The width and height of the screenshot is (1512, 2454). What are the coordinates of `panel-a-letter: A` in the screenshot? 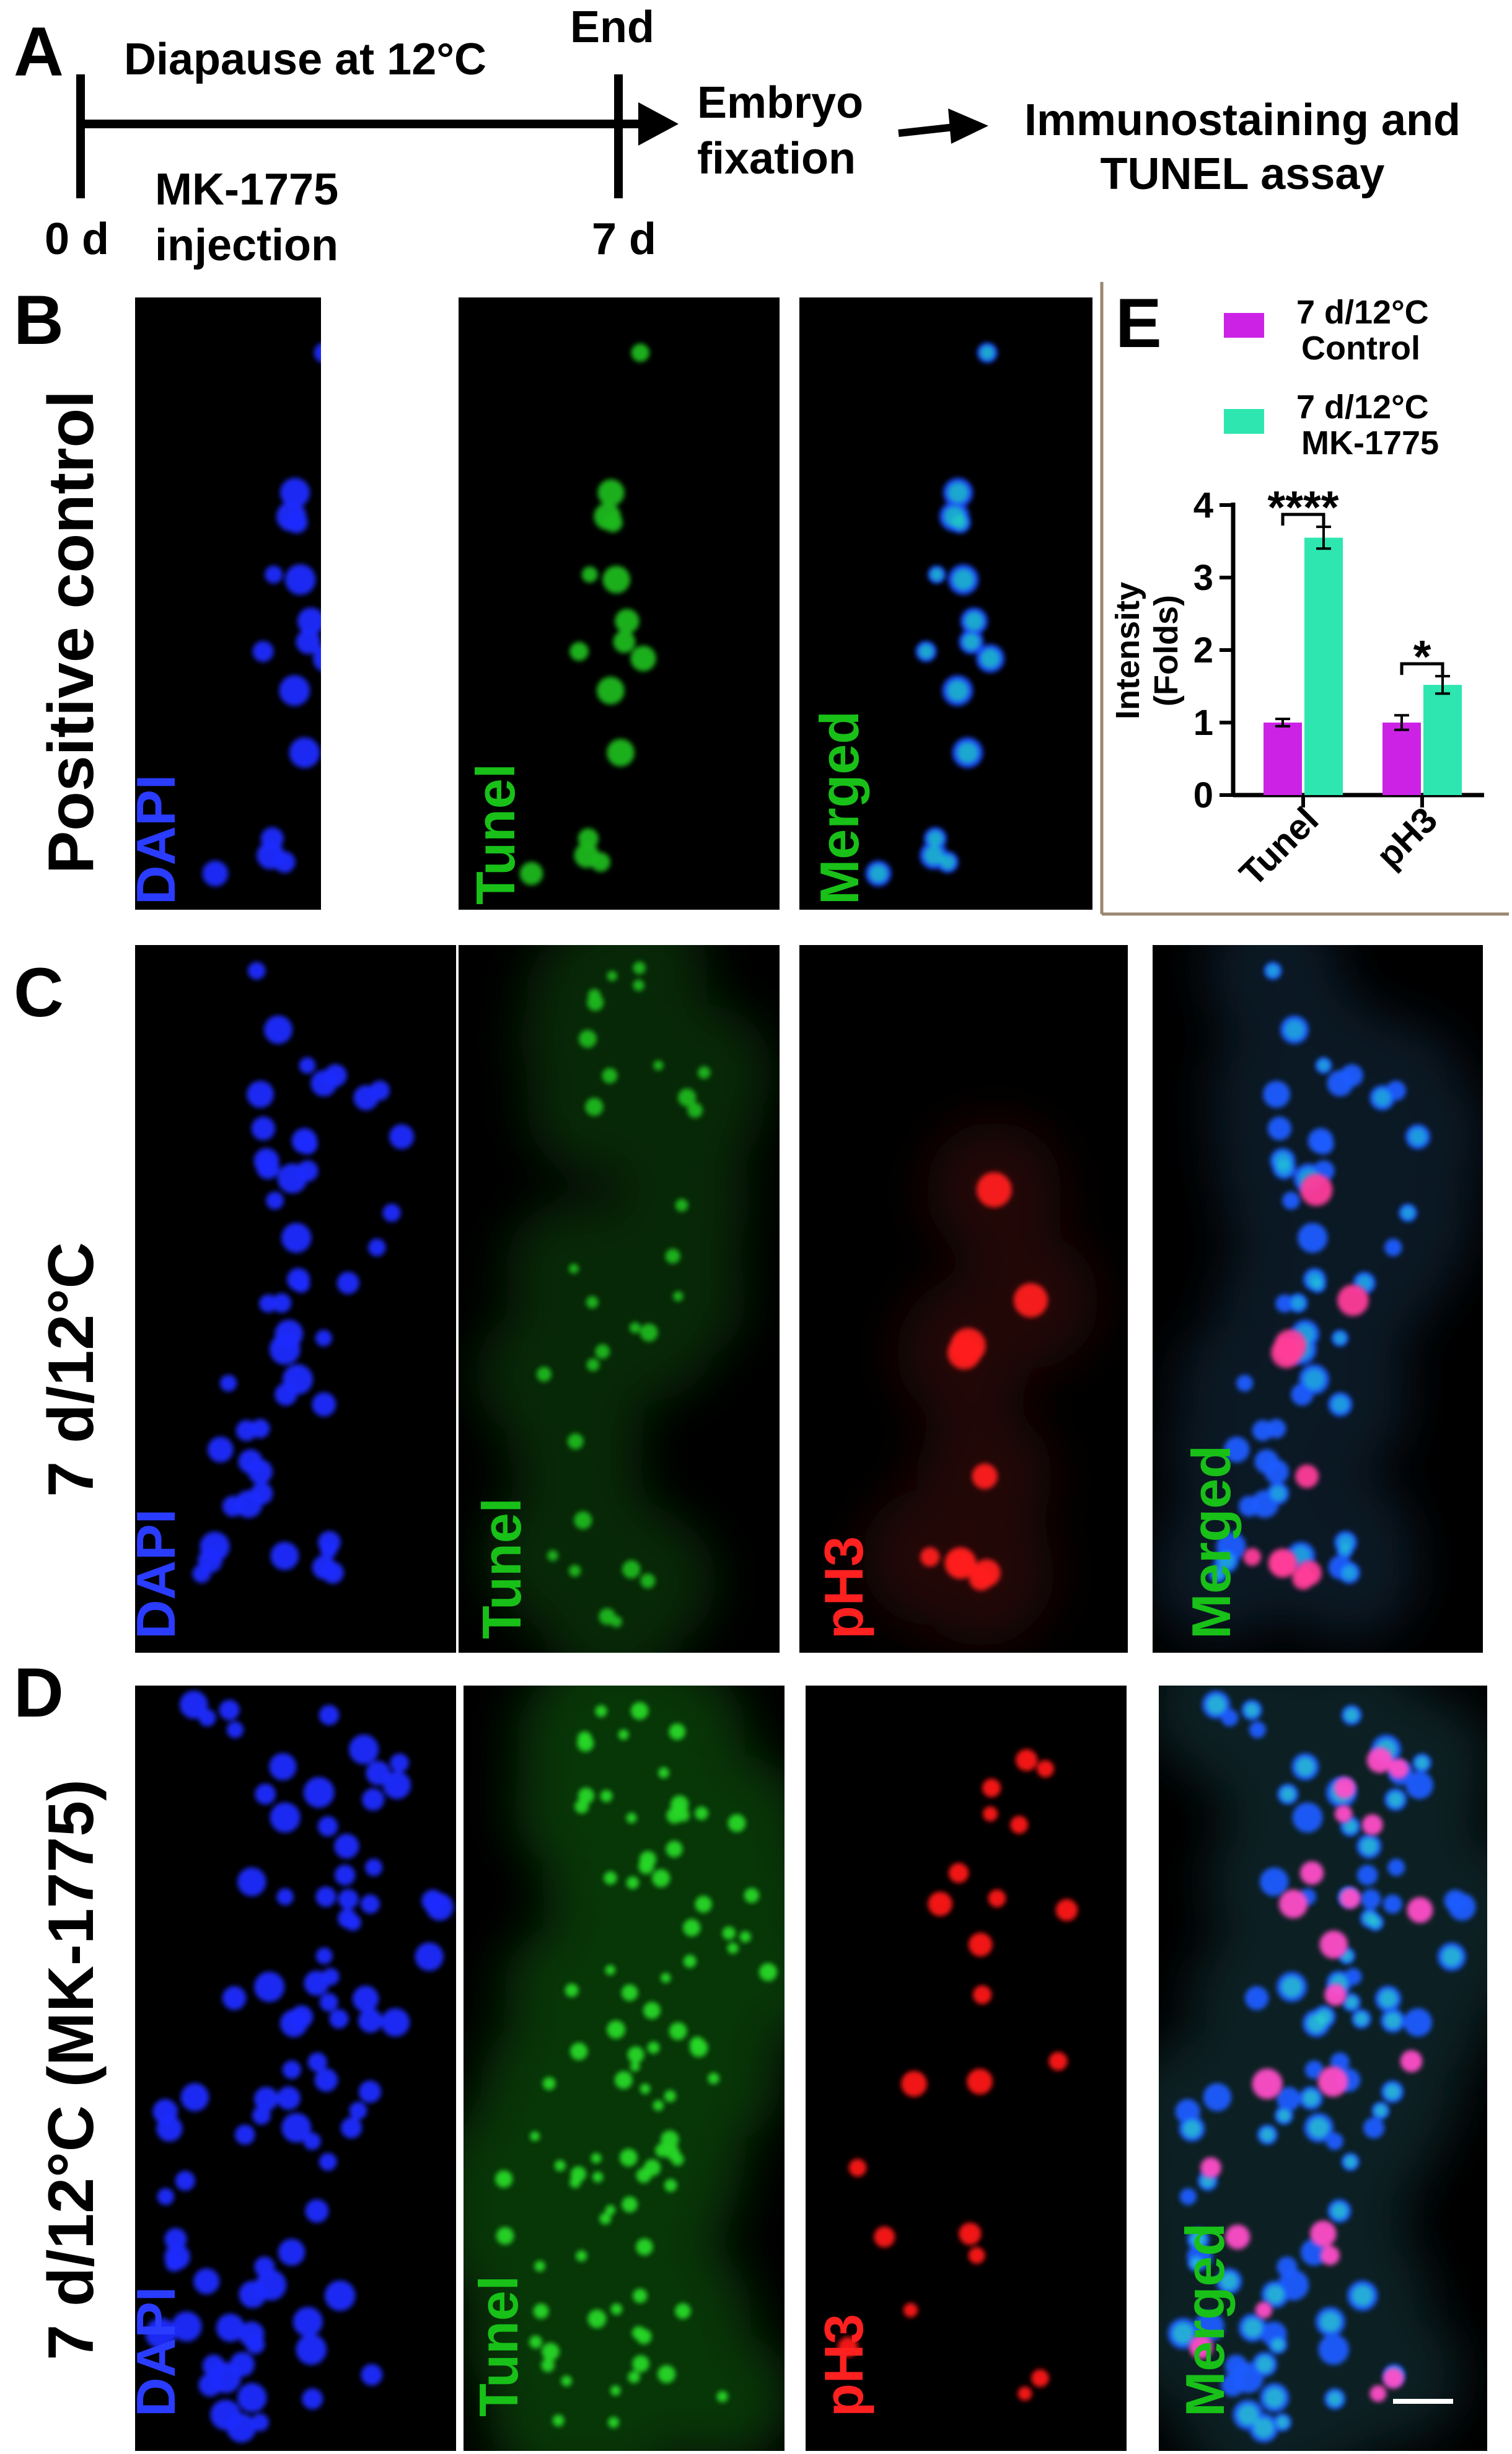 It's located at (39, 51).